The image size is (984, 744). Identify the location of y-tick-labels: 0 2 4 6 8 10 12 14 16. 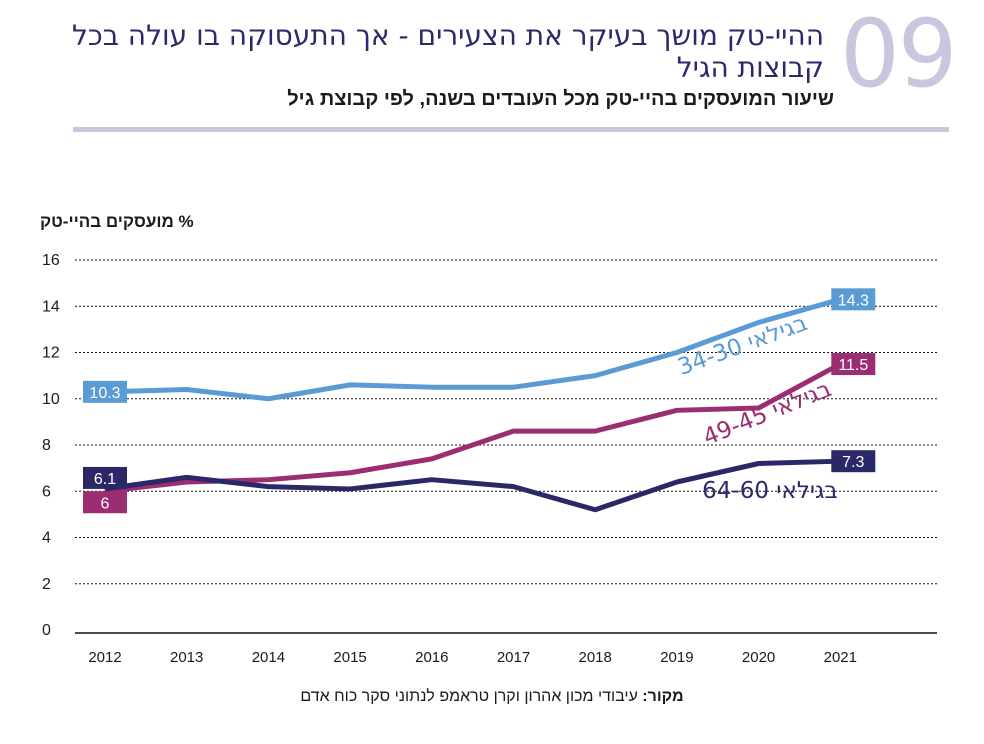
(51, 445).